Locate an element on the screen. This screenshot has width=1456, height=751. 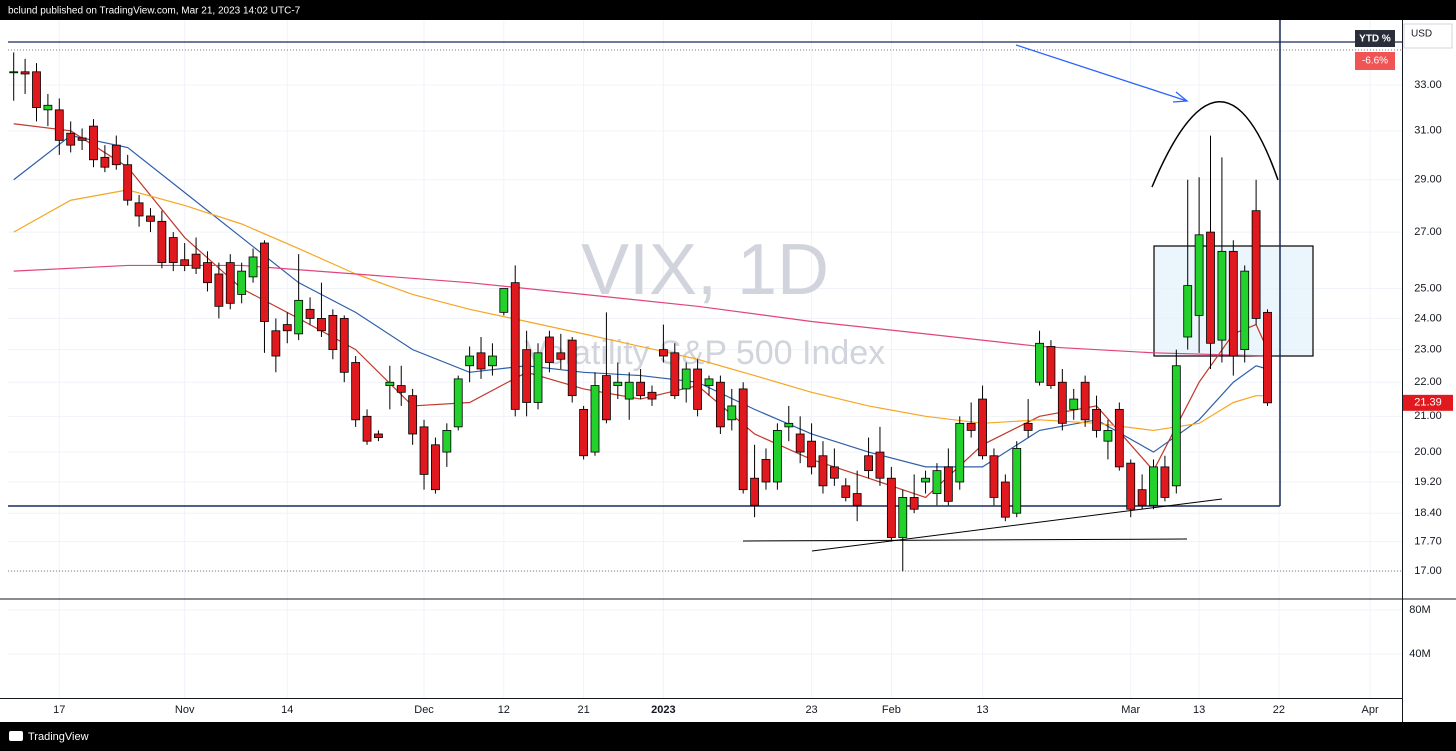
ytd-value-box is located at coordinates (1375, 61).